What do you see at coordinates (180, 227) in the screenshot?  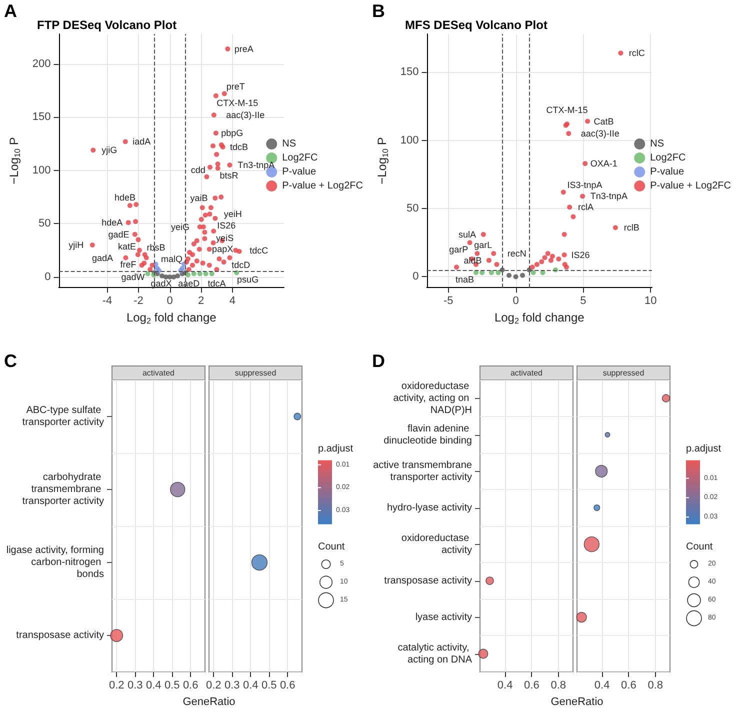 I see `annotation: yeiG` at bounding box center [180, 227].